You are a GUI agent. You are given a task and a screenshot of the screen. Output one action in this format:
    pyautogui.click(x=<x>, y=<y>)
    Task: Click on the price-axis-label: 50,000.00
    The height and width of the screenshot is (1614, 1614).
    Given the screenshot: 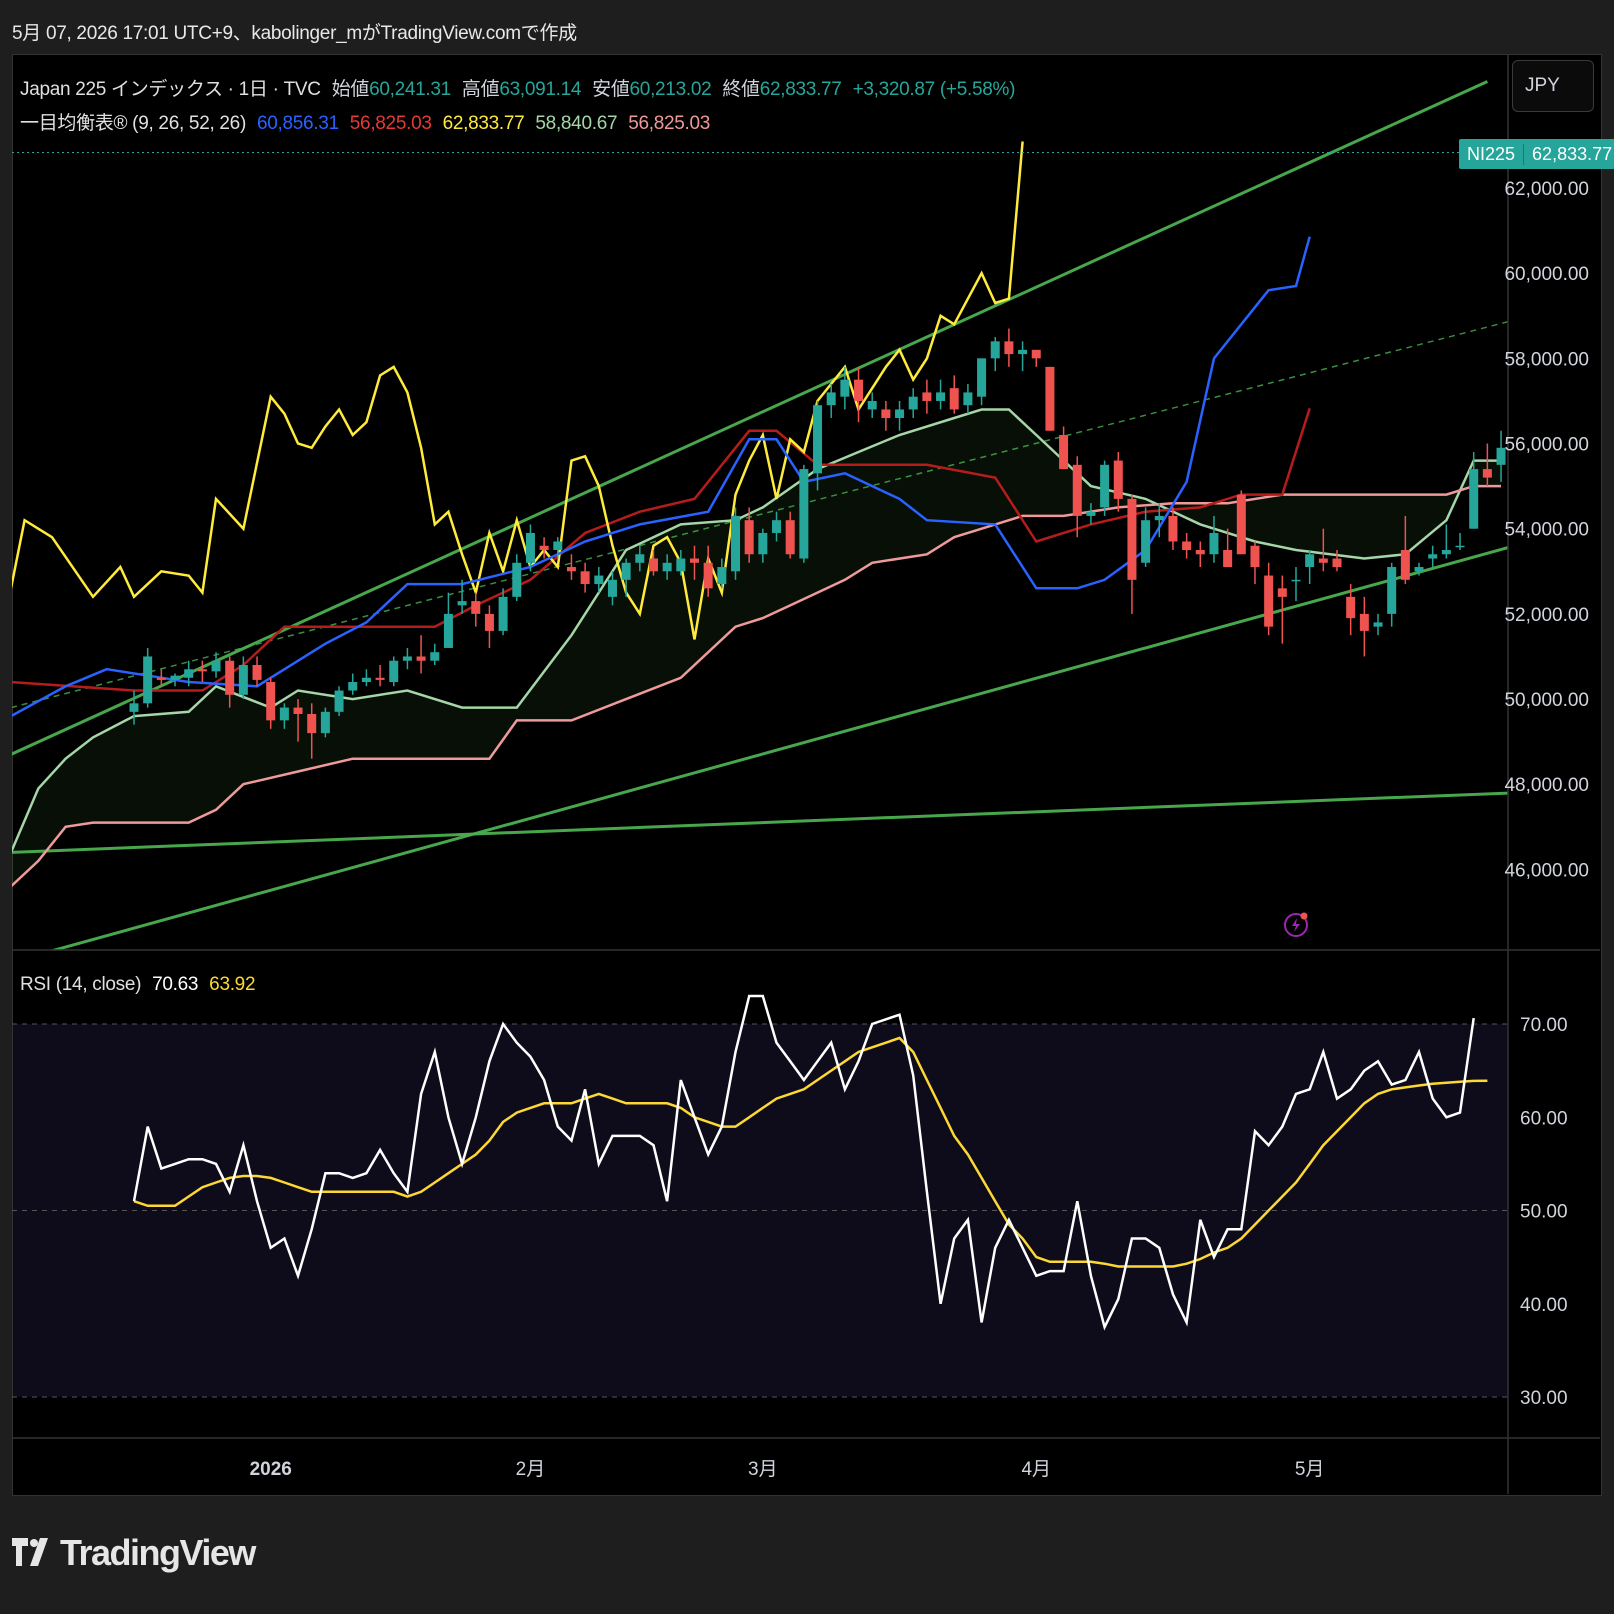 What is the action you would take?
    pyautogui.click(x=1546, y=700)
    